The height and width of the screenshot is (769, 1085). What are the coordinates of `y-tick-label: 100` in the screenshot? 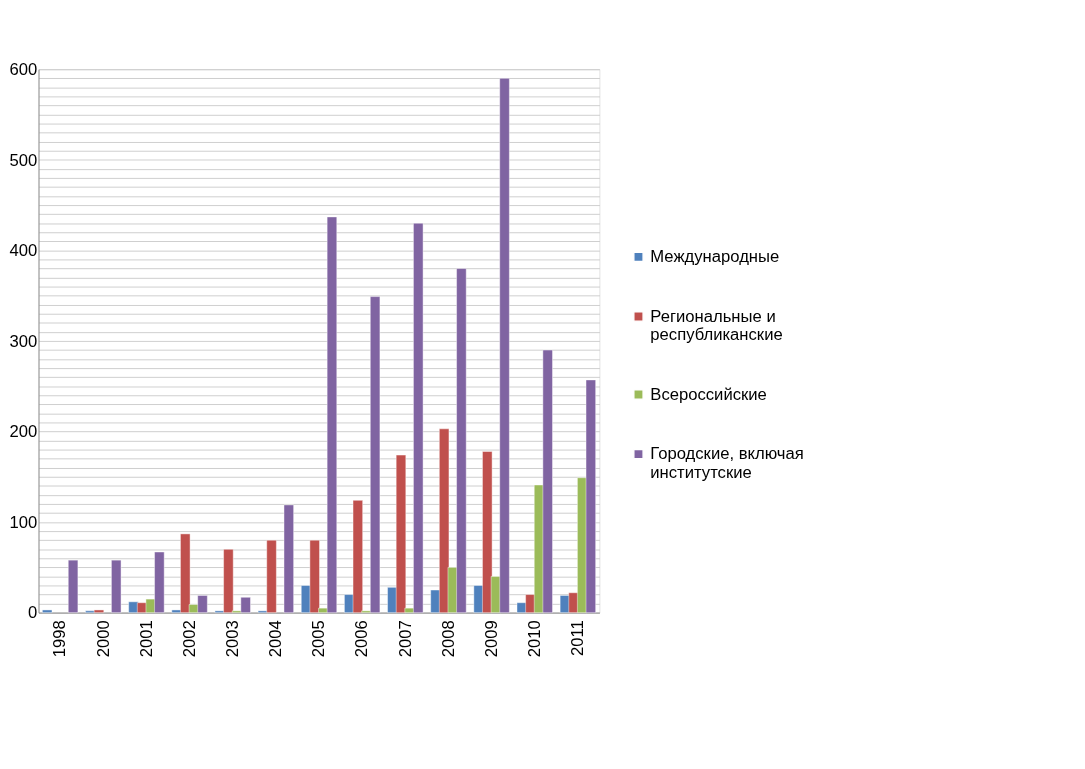 It's located at (23, 522).